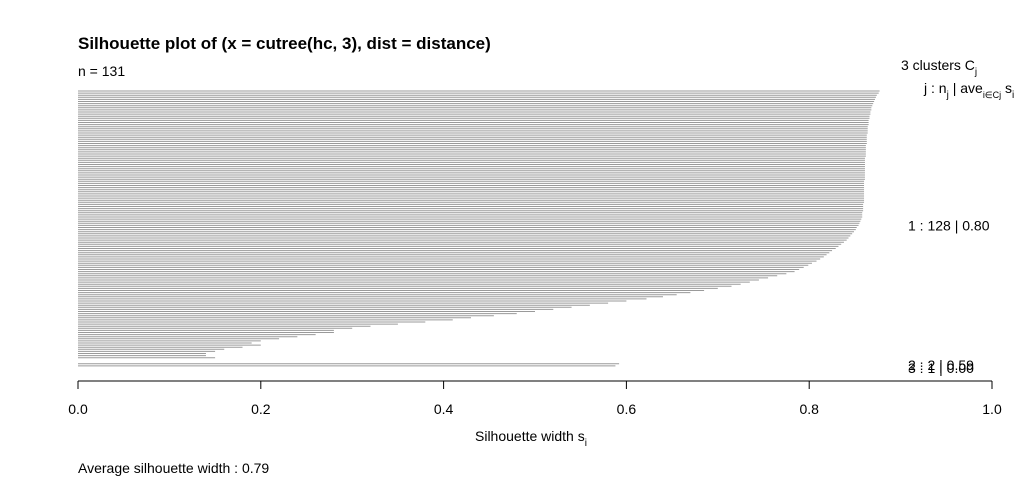 This screenshot has width=1034, height=480. I want to click on average-silhouette-width: Average silhouette width : 0.79, so click(173, 468).